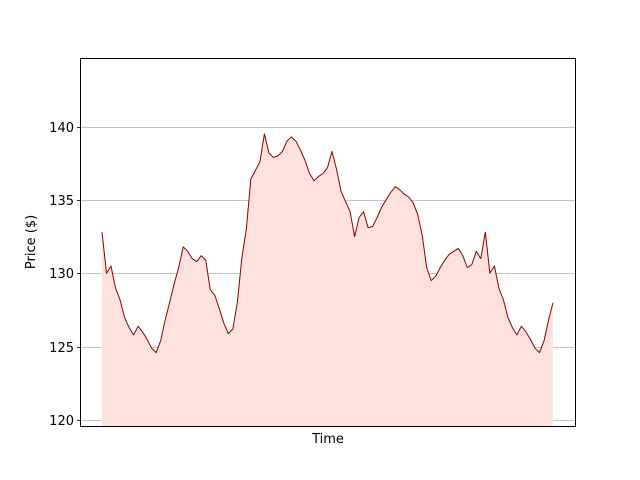 The height and width of the screenshot is (480, 640). What do you see at coordinates (61, 274) in the screenshot?
I see `y-tick-label: 130` at bounding box center [61, 274].